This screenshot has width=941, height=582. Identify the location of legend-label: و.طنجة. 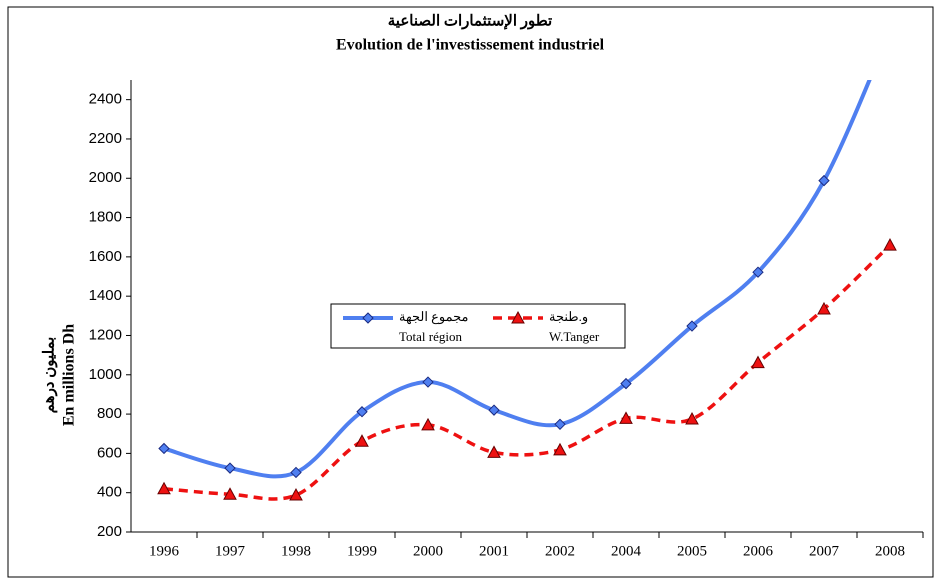
(568, 317).